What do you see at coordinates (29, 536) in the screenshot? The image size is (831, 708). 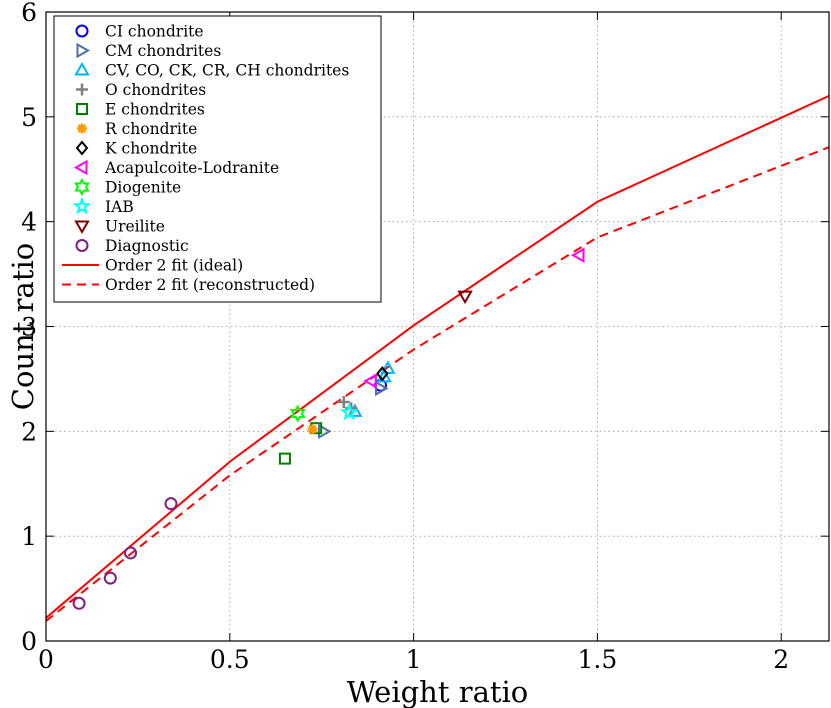 I see `y-tick-label: 1` at bounding box center [29, 536].